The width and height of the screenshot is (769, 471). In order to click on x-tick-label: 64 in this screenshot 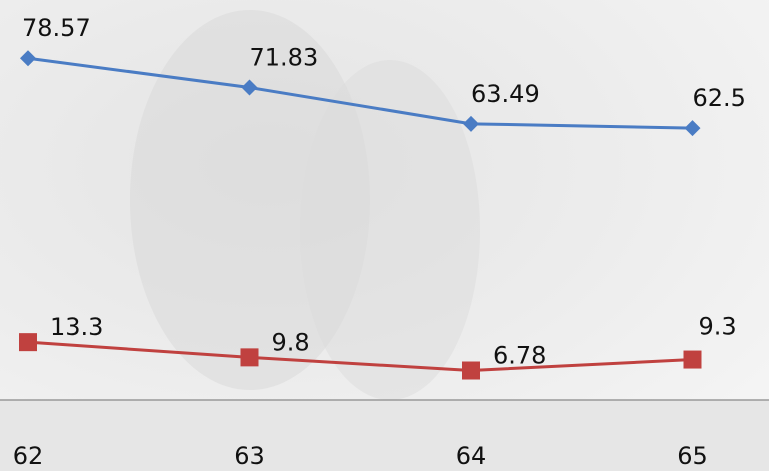, I will do `click(471, 456)`.